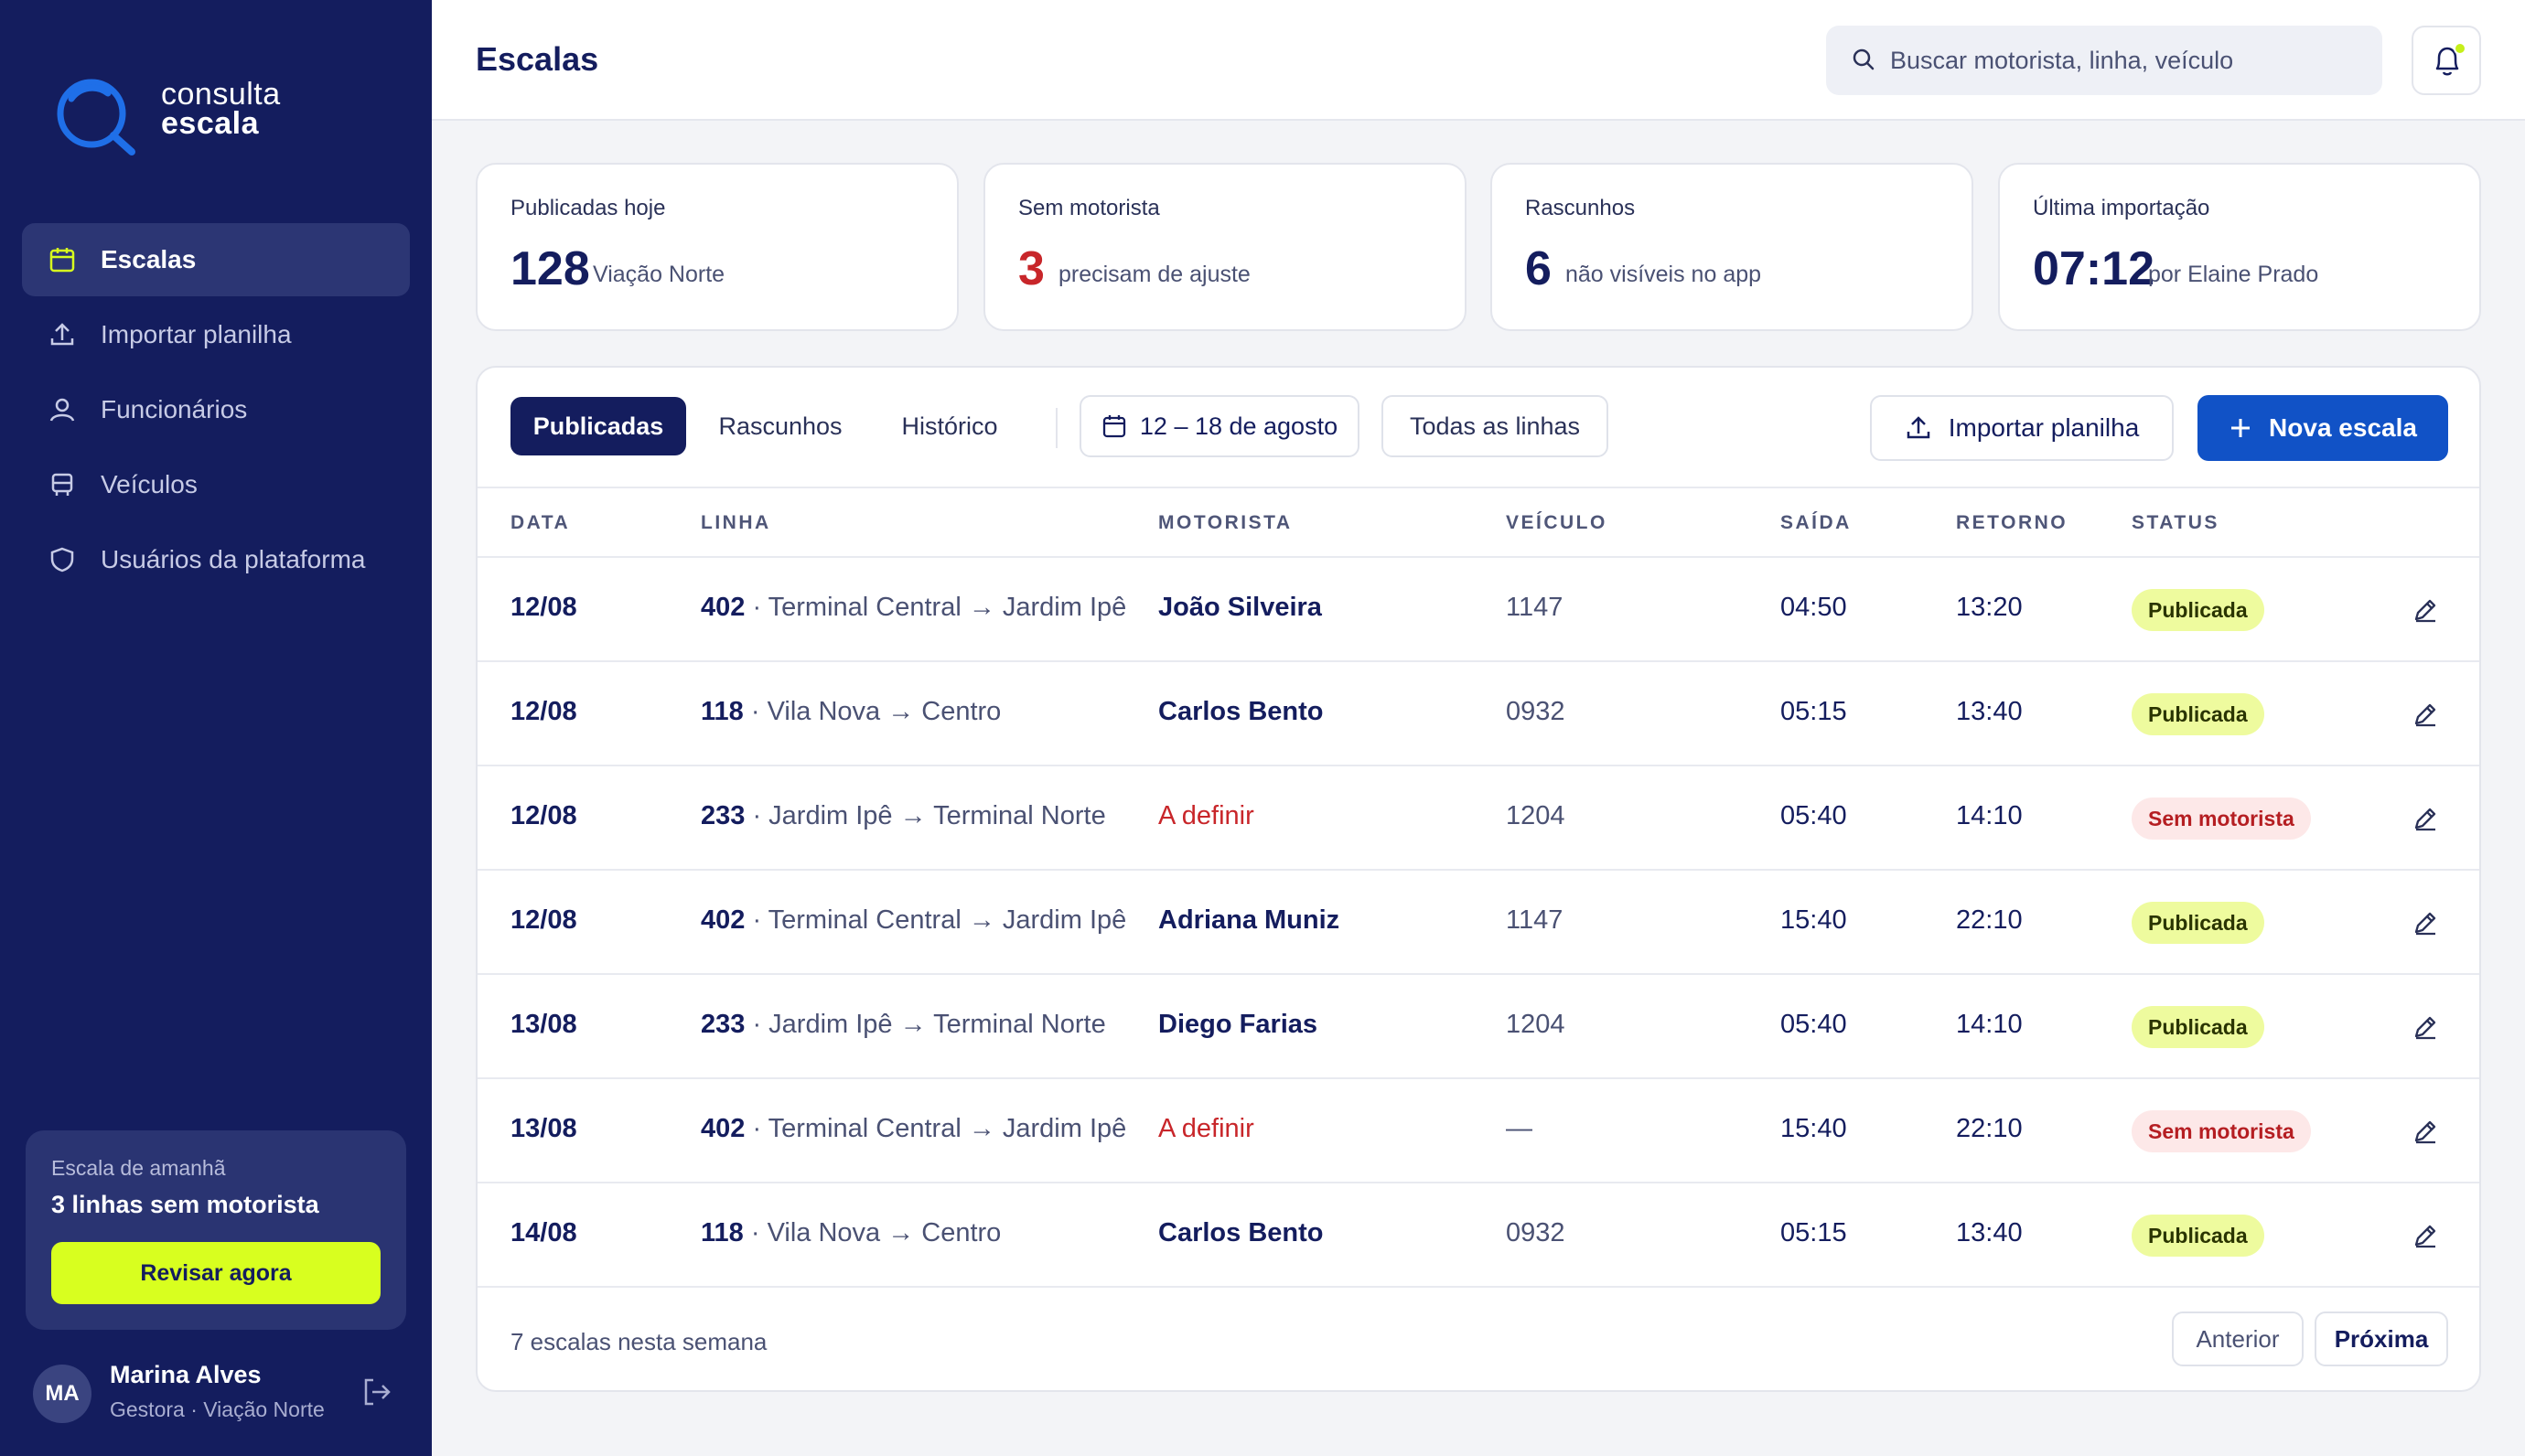  I want to click on stat-value: 3, so click(1032, 268).